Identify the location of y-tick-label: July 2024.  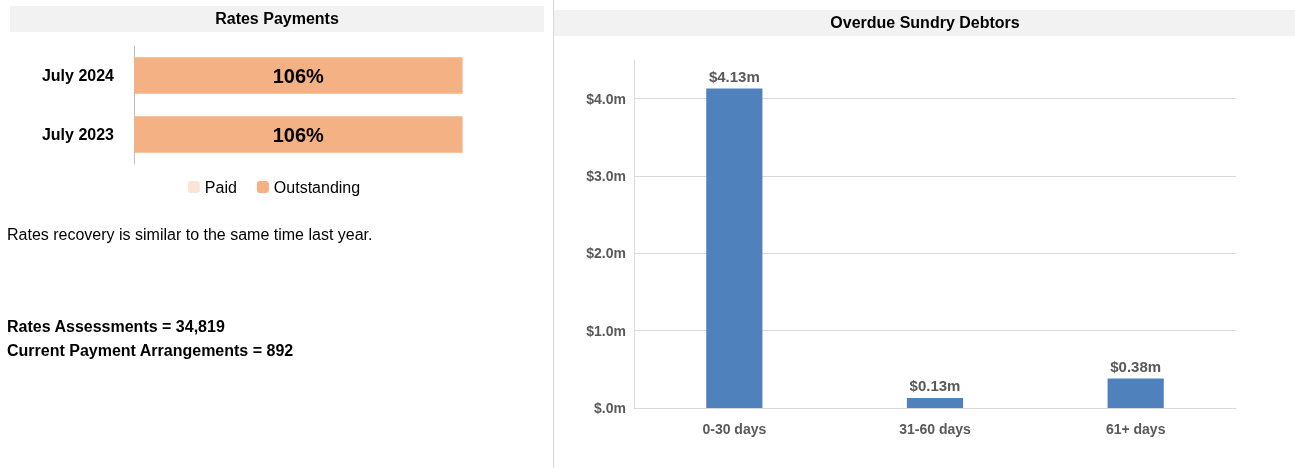
(78, 75).